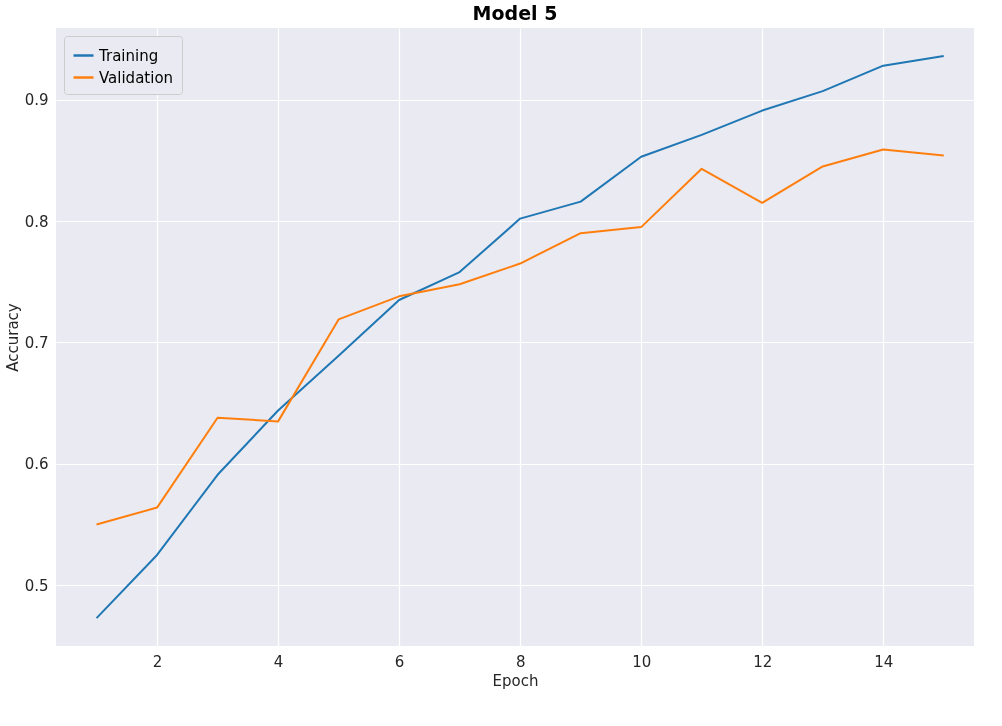  What do you see at coordinates (642, 661) in the screenshot?
I see `x-tick-label: 10` at bounding box center [642, 661].